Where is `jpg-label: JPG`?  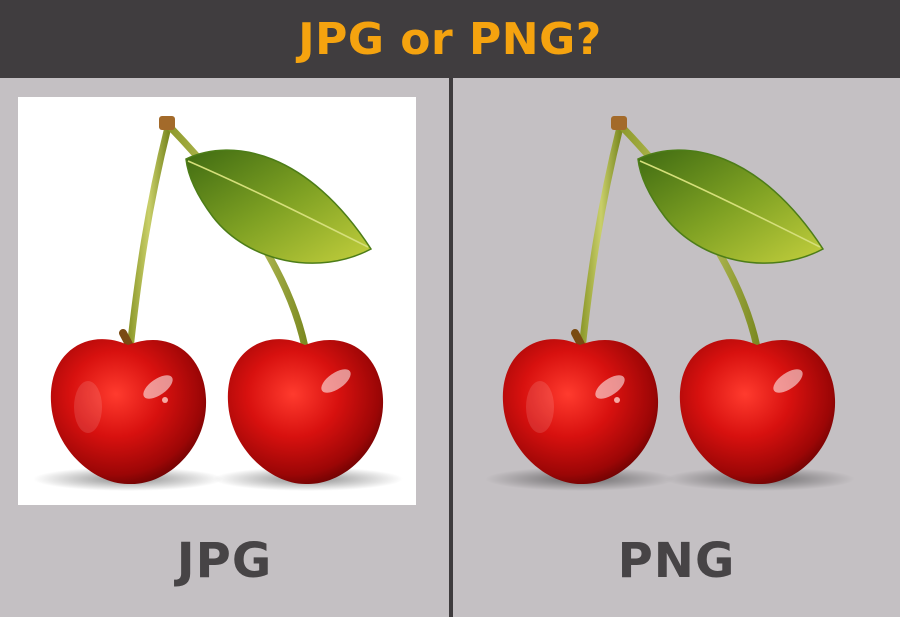 jpg-label: JPG is located at coordinates (224, 561).